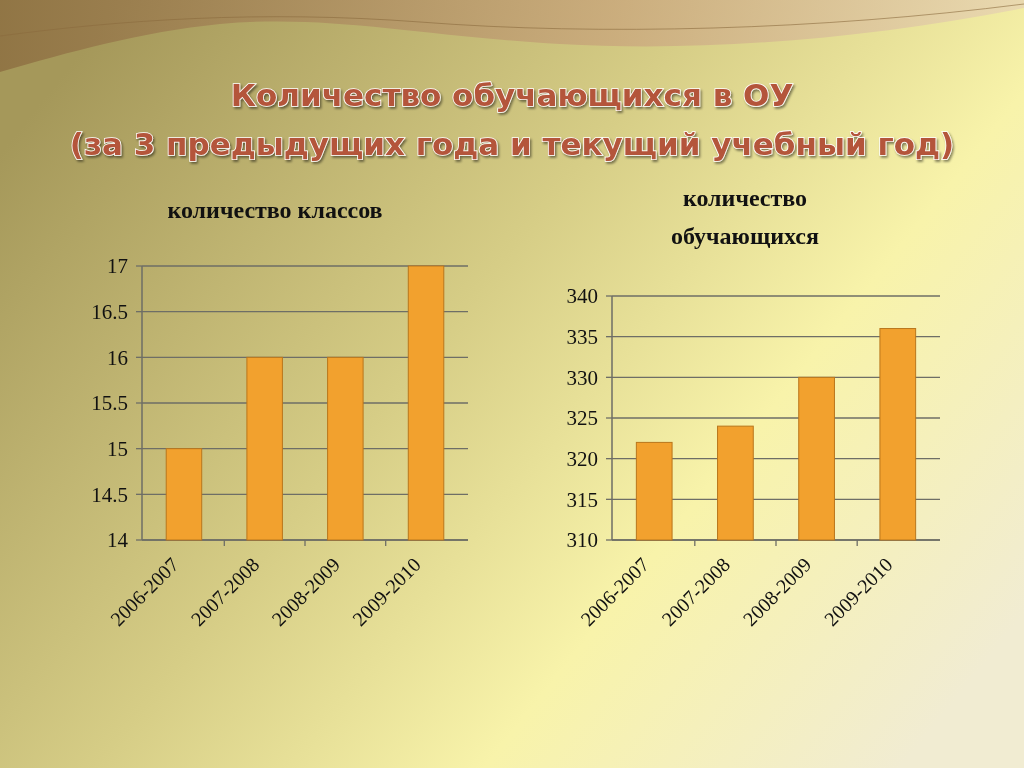  Describe the element at coordinates (582, 377) in the screenshot. I see `y-tick-label: 330` at that location.